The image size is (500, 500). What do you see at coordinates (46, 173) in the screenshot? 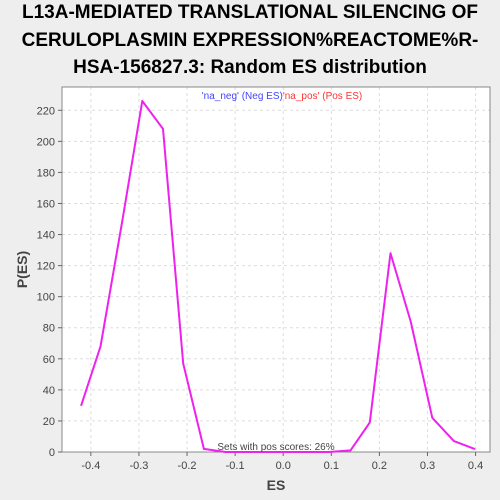
I see `y-tick-label: 180` at bounding box center [46, 173].